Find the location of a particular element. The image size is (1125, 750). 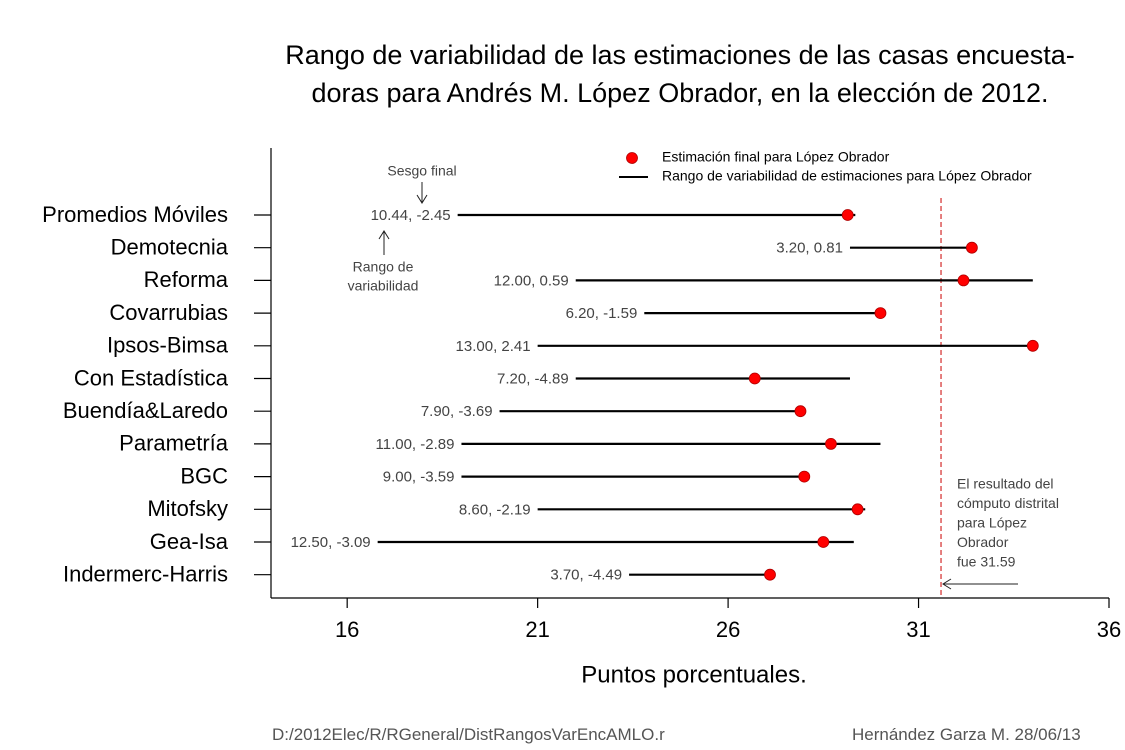

y-category-label: Reforma is located at coordinates (186, 279).